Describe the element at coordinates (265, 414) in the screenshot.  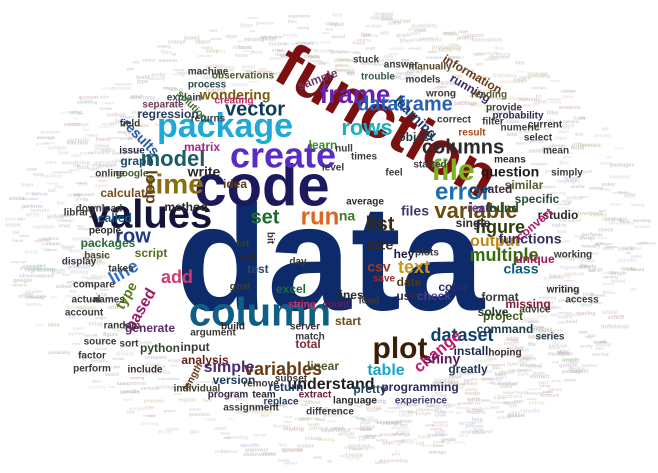
I see `halo-word: size` at that location.